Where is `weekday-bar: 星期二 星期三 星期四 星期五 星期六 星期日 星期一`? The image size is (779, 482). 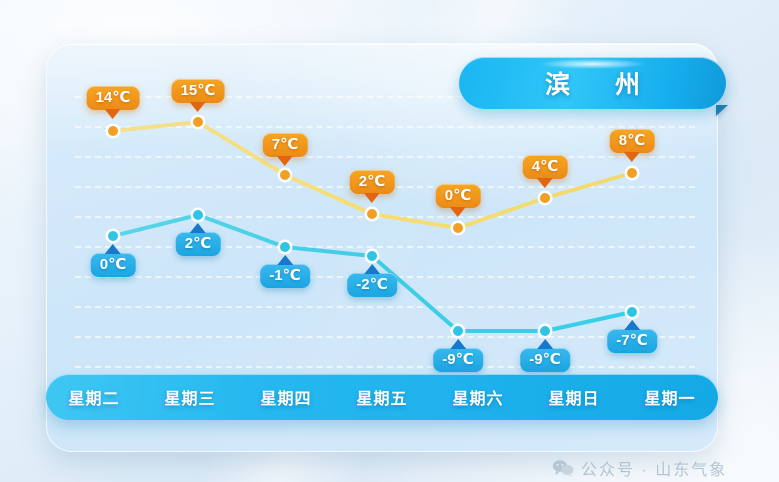 weekday-bar: 星期二 星期三 星期四 星期五 星期六 星期日 星期一 is located at coordinates (382, 397).